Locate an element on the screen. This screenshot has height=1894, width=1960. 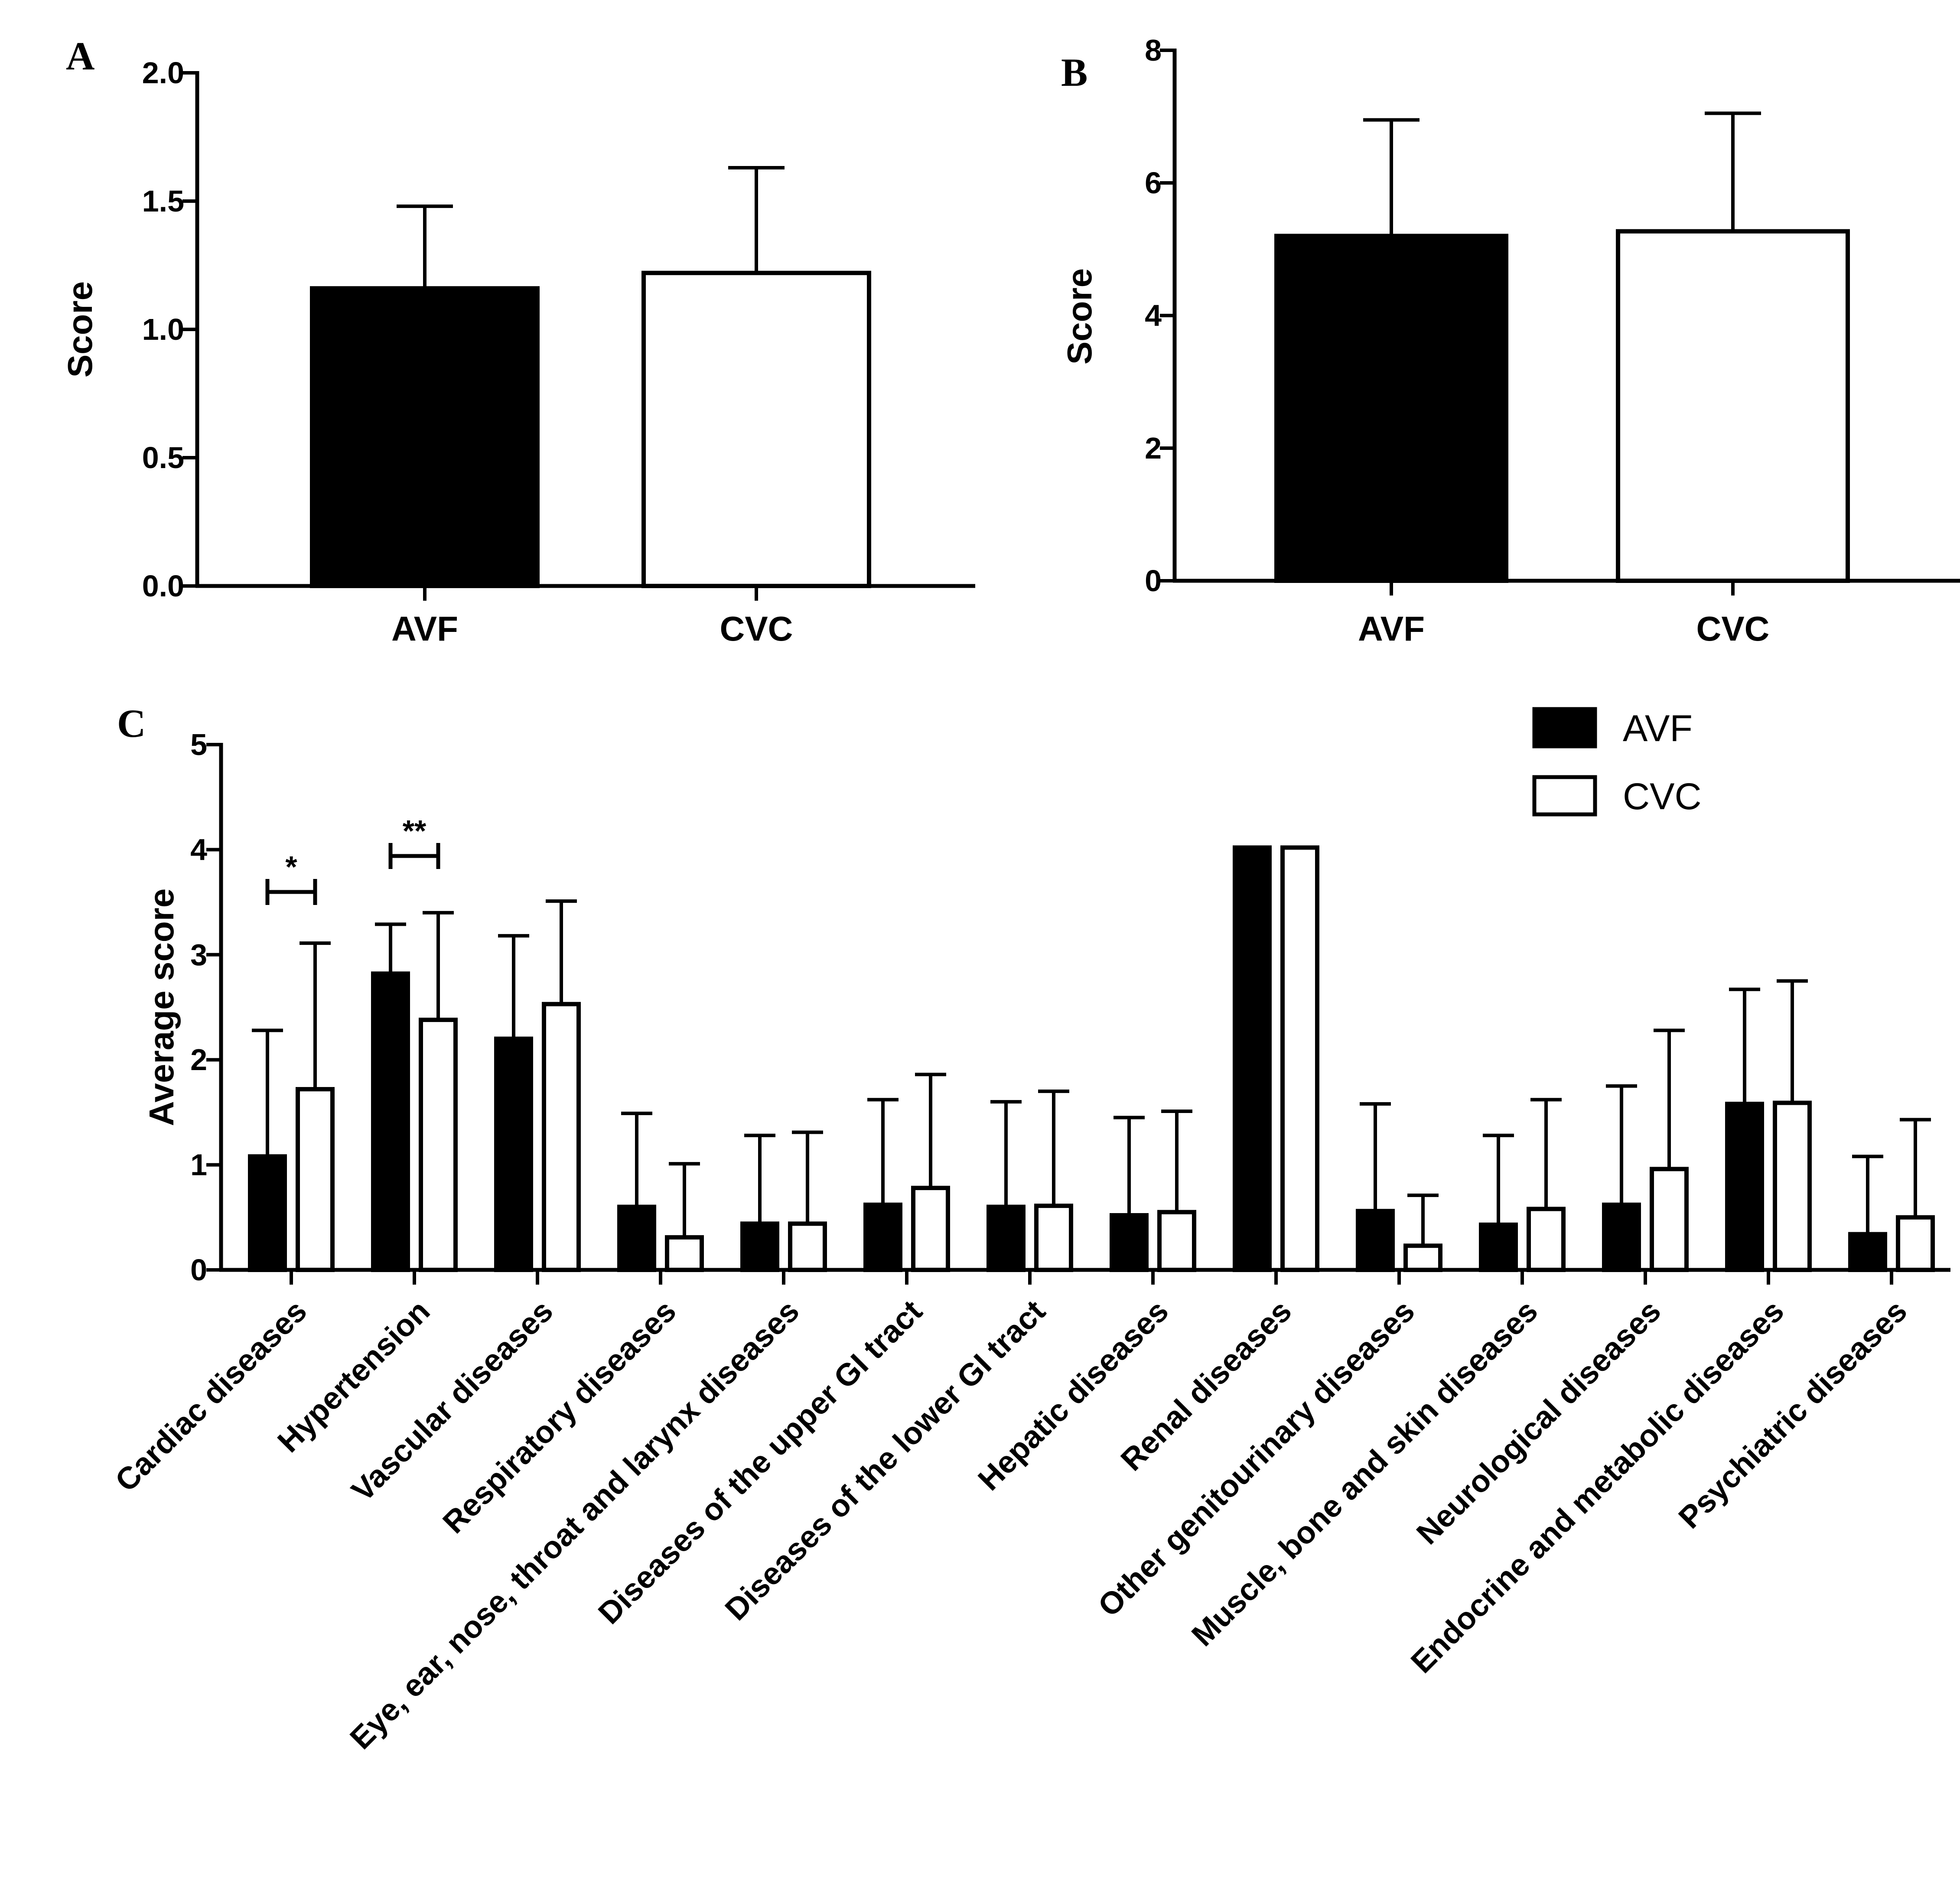
panel-c-ytick-label: 5 is located at coordinates (198, 745).